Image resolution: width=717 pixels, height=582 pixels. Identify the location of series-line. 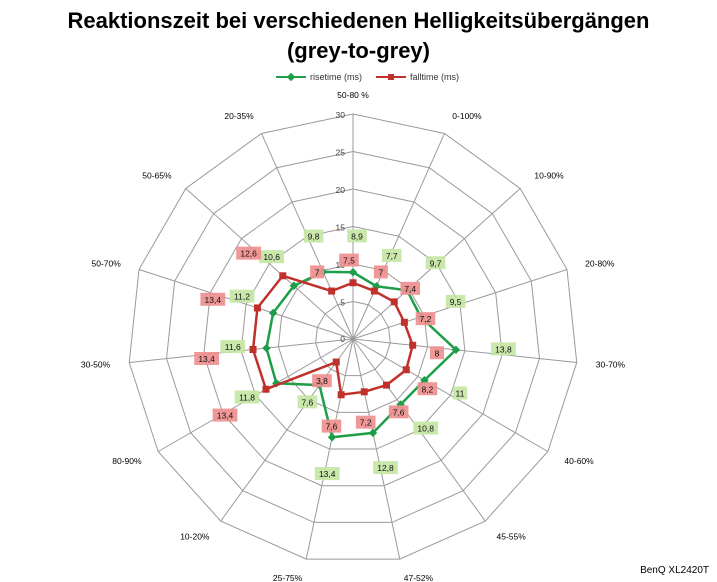
(361, 354).